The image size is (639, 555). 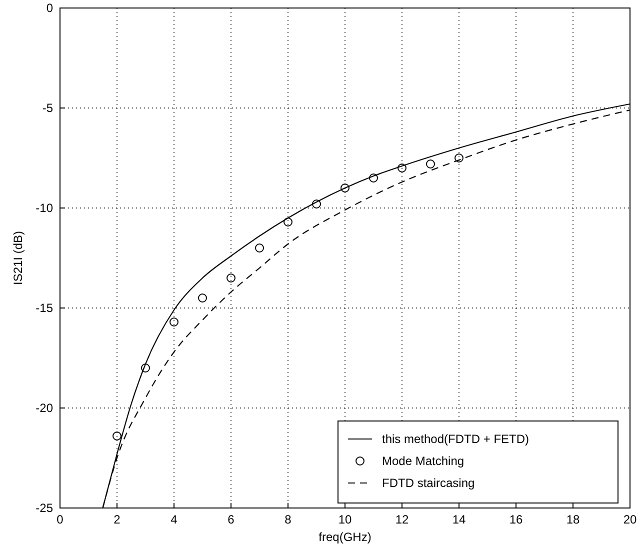 What do you see at coordinates (423, 461) in the screenshot?
I see `legend-label: Mode Matching` at bounding box center [423, 461].